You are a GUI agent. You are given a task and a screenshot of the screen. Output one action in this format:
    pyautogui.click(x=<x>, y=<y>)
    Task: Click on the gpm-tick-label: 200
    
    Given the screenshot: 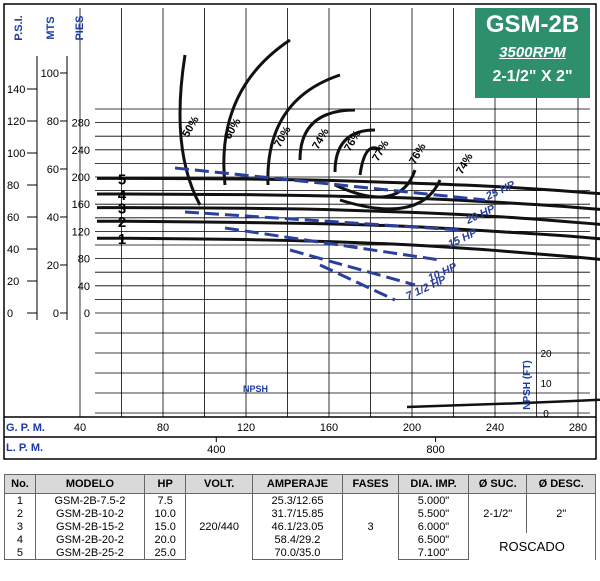 What is the action you would take?
    pyautogui.click(x=412, y=428)
    